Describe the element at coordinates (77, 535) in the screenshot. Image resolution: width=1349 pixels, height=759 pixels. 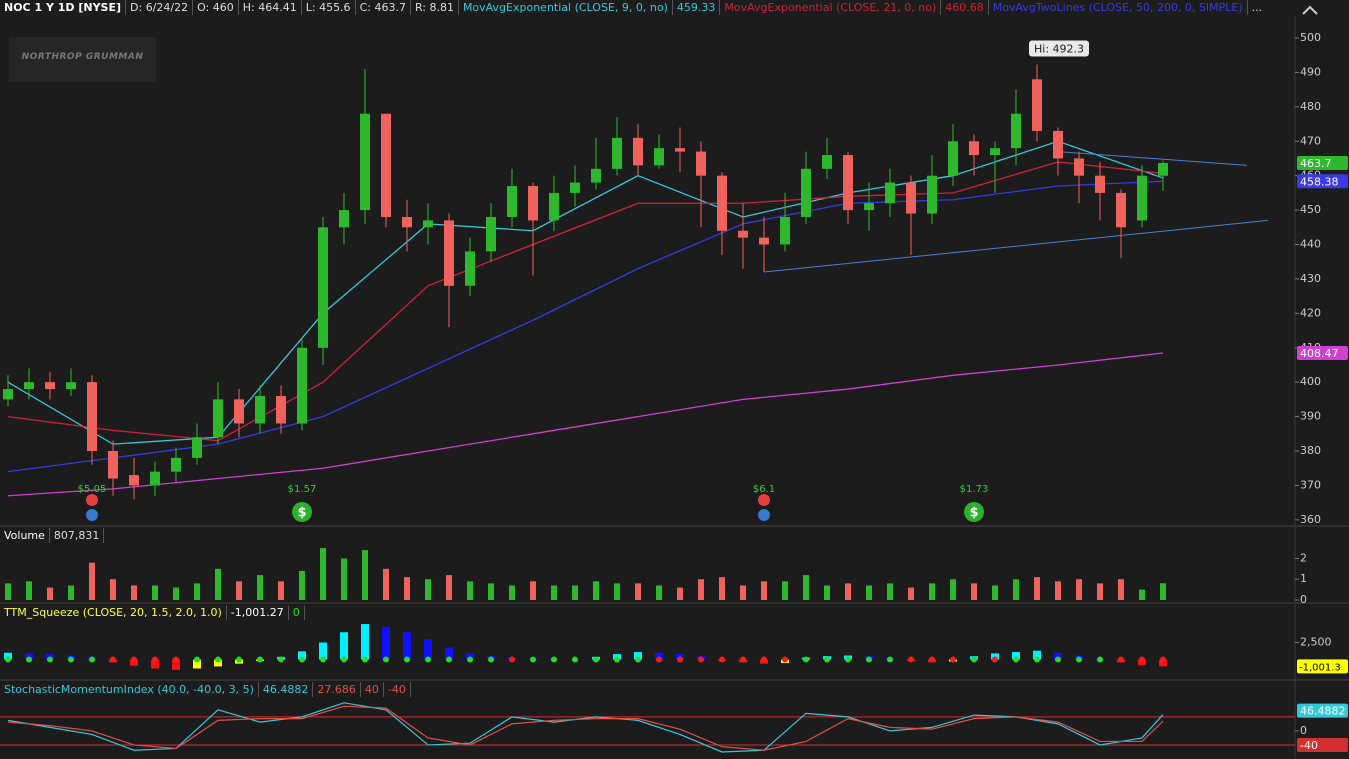
I see `study-value: 807,831` at that location.